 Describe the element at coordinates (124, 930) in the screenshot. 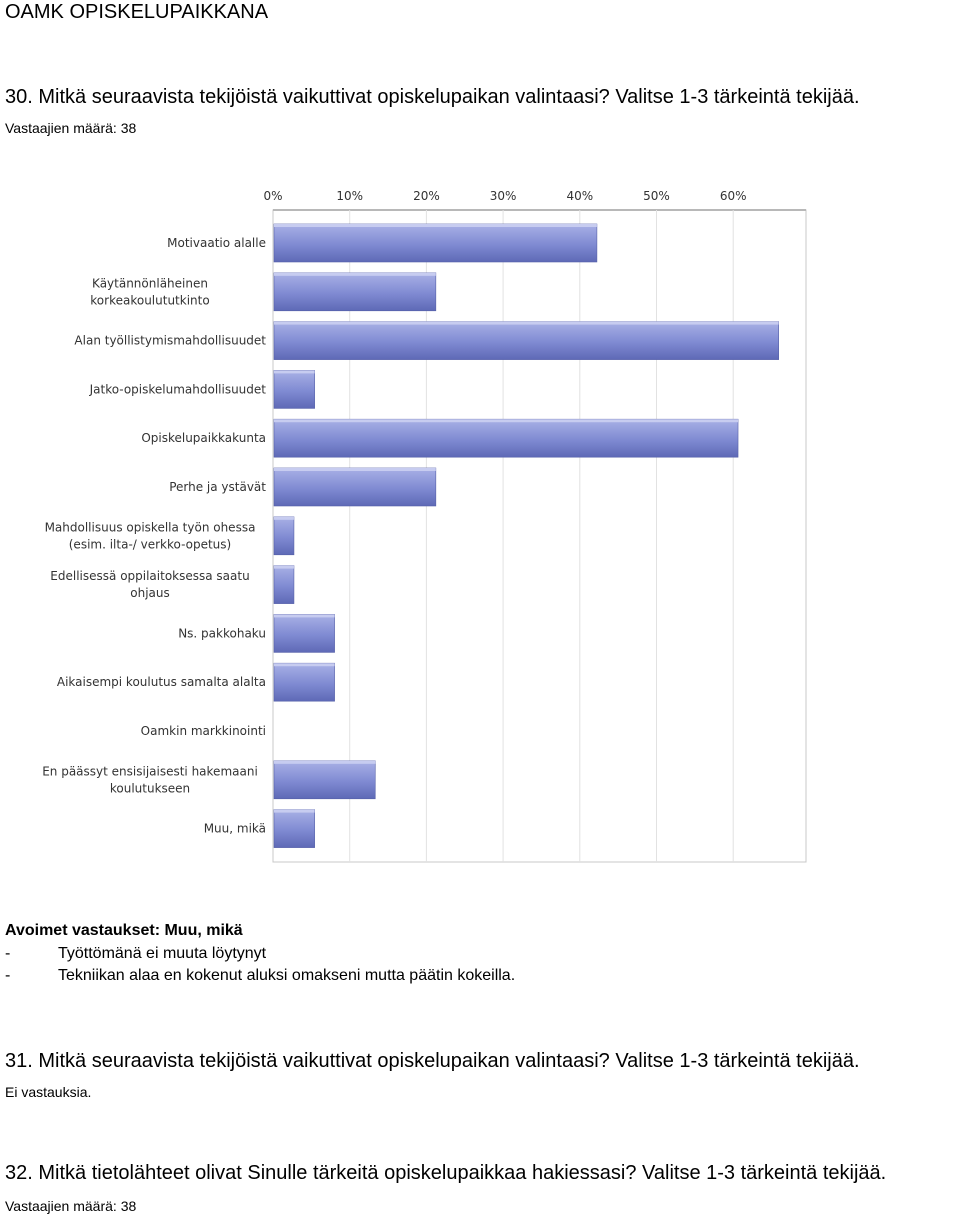

I see `open-answers-heading: Avoimet vastaukset: Muu, mikä` at that location.